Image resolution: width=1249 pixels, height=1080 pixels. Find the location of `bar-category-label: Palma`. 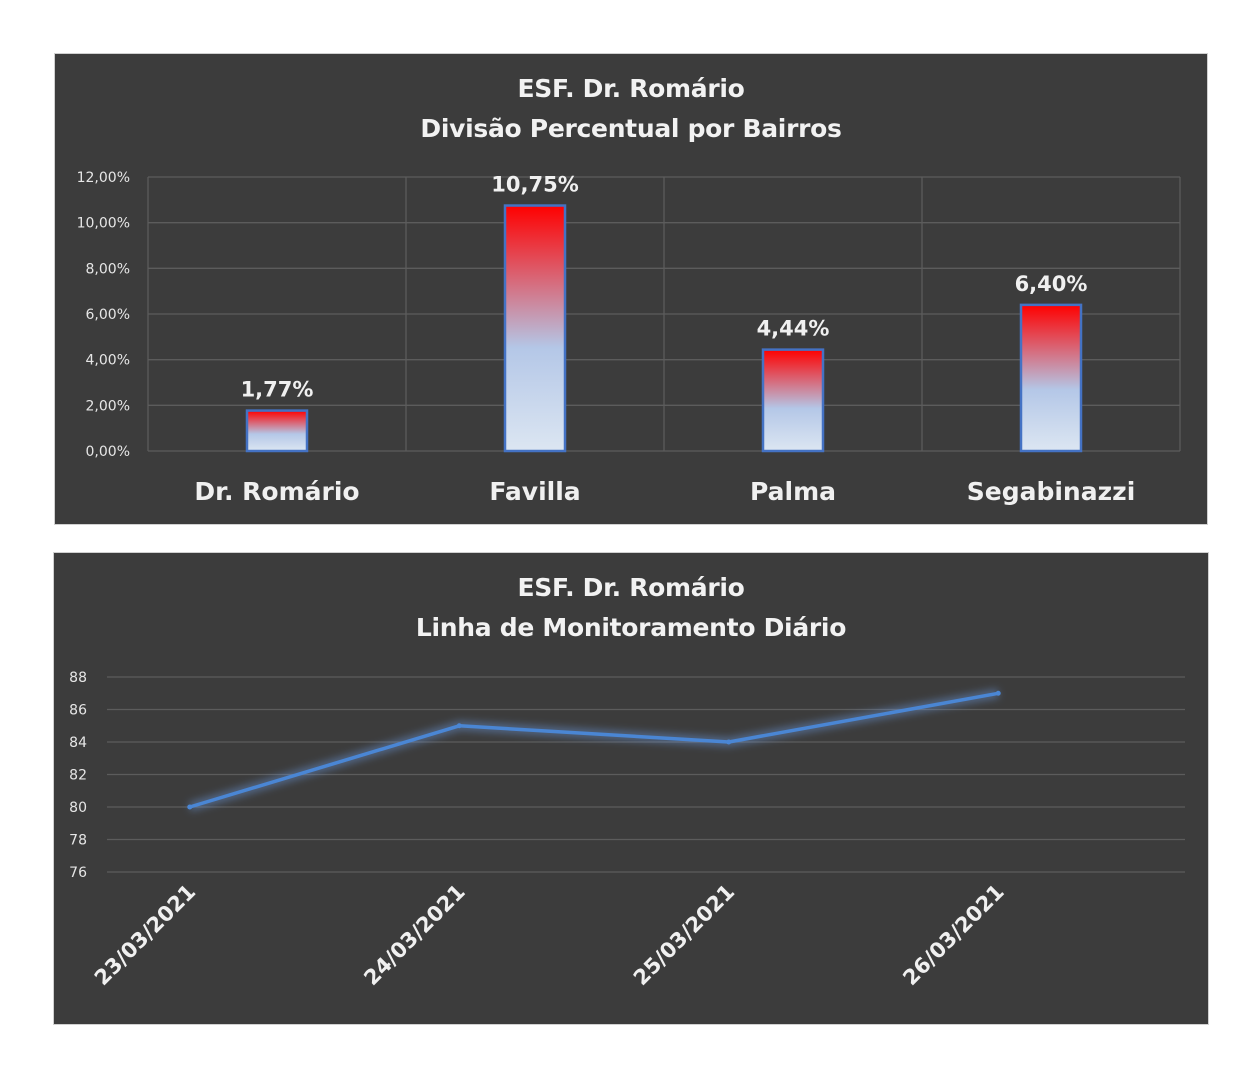

bar-category-label: Palma is located at coordinates (793, 491).